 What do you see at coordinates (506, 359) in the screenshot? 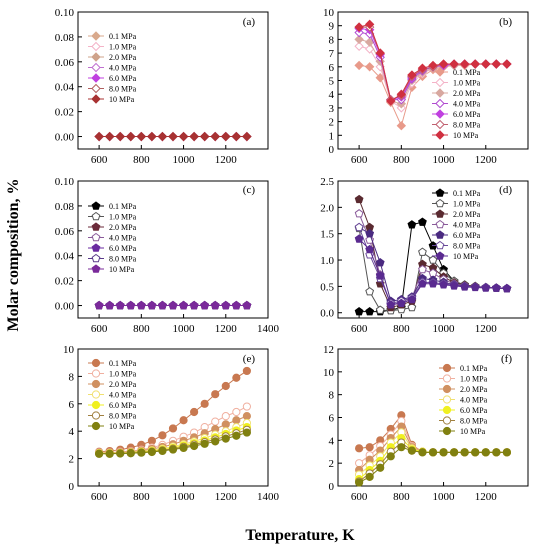
I see `panel-label: (f)` at bounding box center [506, 359].